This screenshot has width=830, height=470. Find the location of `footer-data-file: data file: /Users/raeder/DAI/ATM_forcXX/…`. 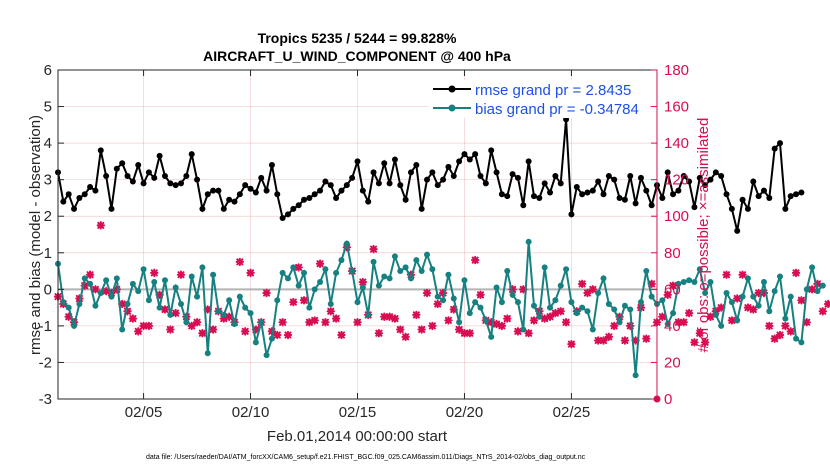

footer-data-file: data file: /Users/raeder/DAI/ATM_forcXX/… is located at coordinates (366, 457).